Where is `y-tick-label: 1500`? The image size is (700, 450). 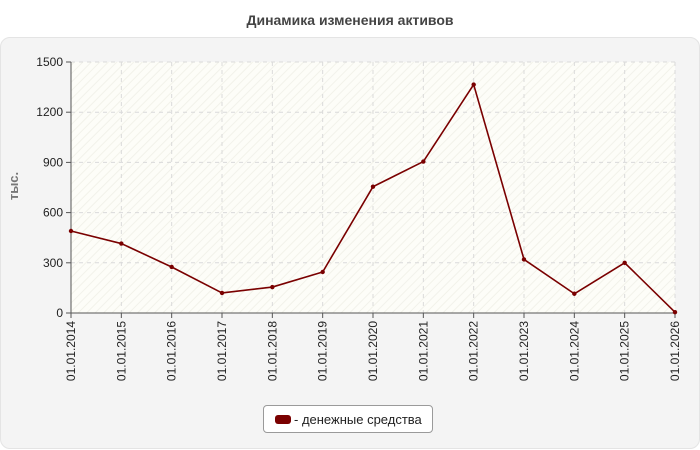
y-tick-label: 1500 is located at coordinates (49, 62).